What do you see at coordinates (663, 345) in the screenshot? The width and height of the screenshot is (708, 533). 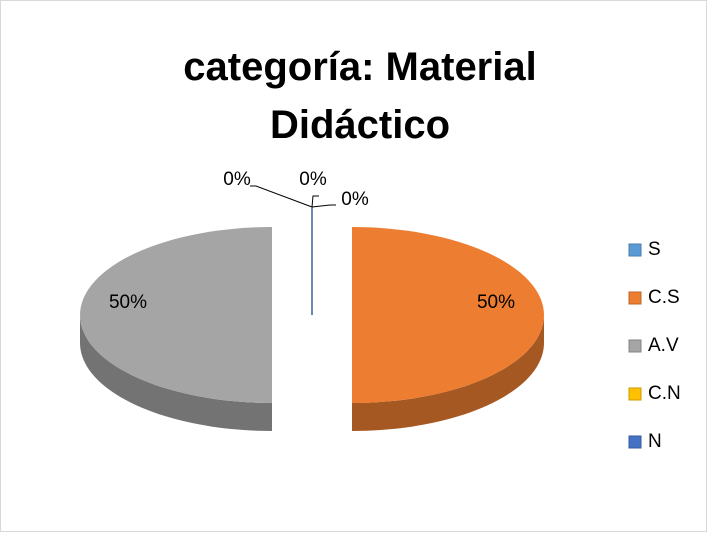 I see `legend-label: A.V` at bounding box center [663, 345].